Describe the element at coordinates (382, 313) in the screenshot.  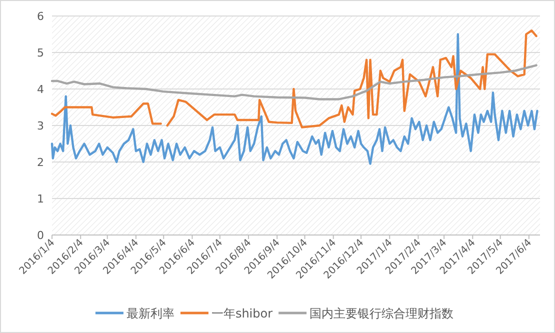
I see `legend-label: 国内主要银行综合理财指数` at that location.